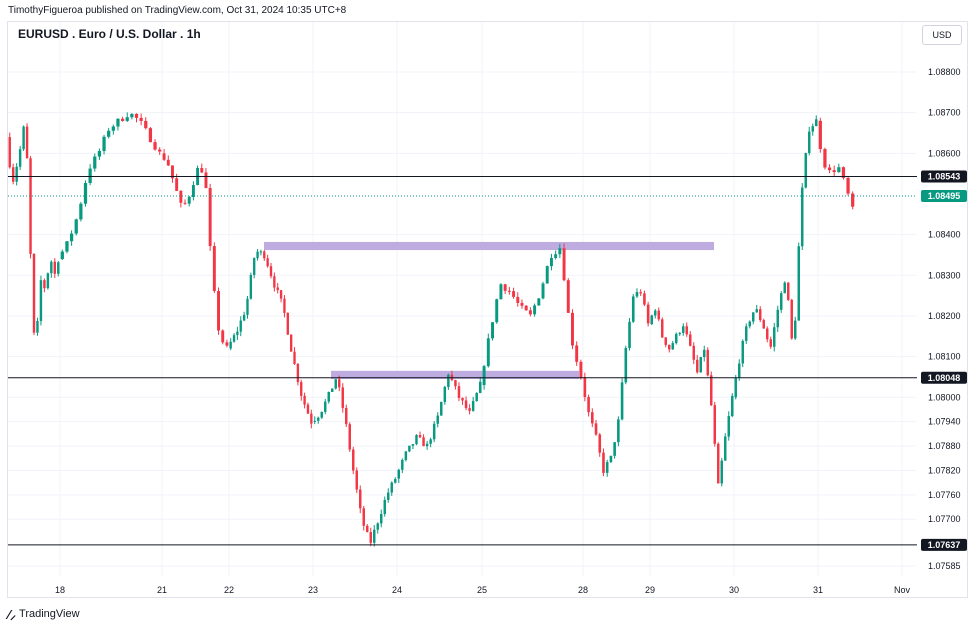 The width and height of the screenshot is (975, 627). I want to click on time-tick-label: 28, so click(583, 590).